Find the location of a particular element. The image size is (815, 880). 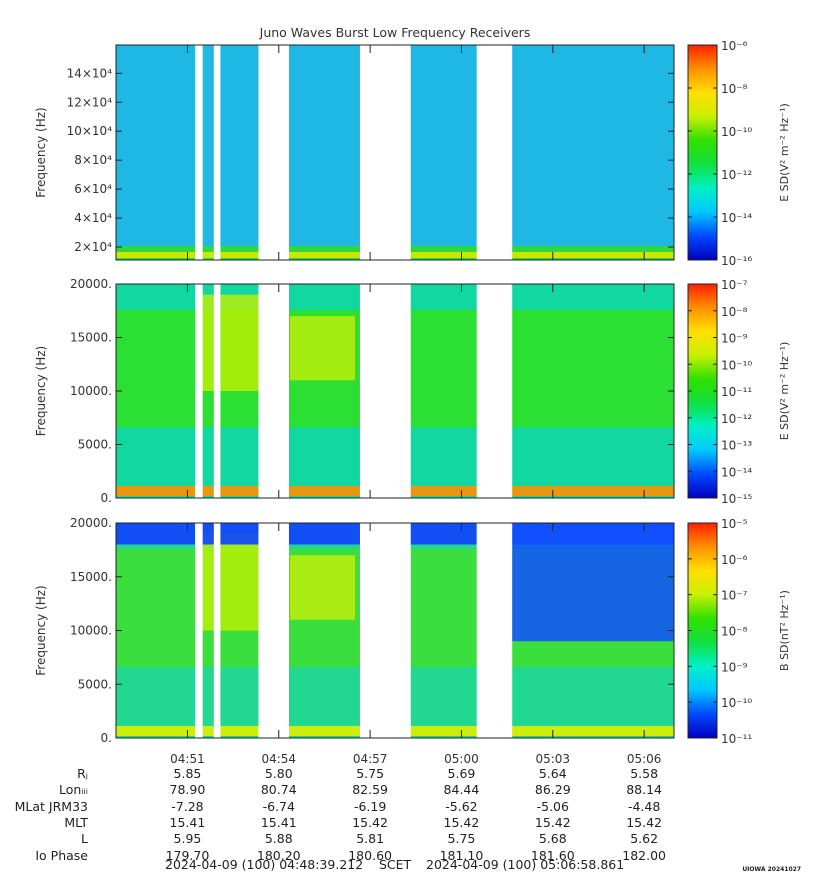

ephemeris-value: 5.88 is located at coordinates (278, 839).